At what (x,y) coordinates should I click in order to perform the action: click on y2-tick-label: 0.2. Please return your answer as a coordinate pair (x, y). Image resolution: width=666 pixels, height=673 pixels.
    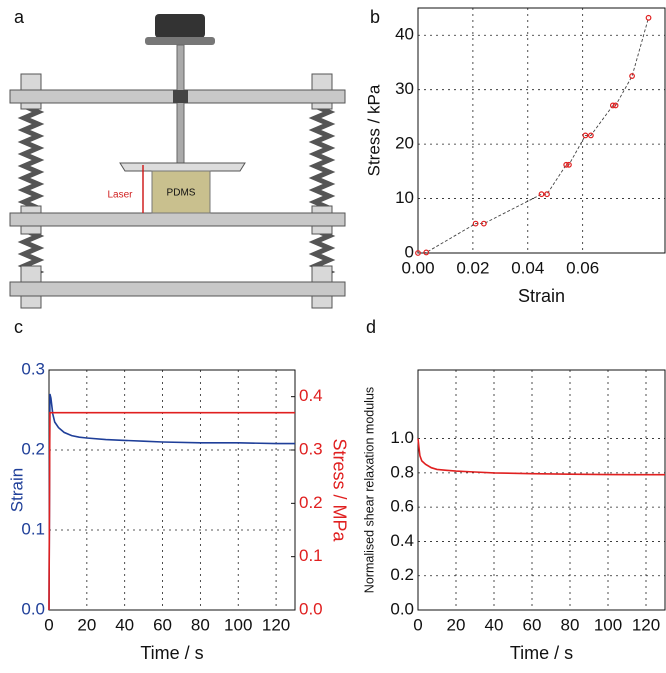
    Looking at the image, I should click on (311, 502).